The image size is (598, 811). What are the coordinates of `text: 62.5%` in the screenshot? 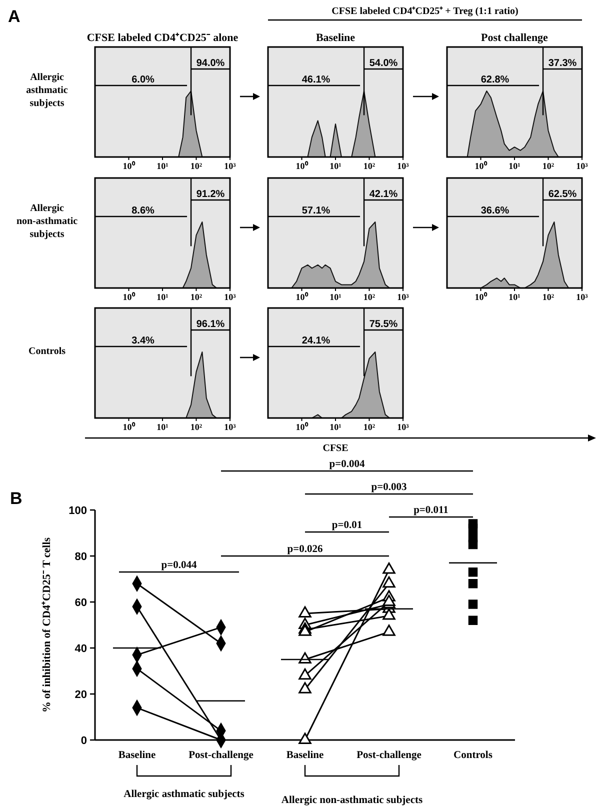 It's located at (562, 194).